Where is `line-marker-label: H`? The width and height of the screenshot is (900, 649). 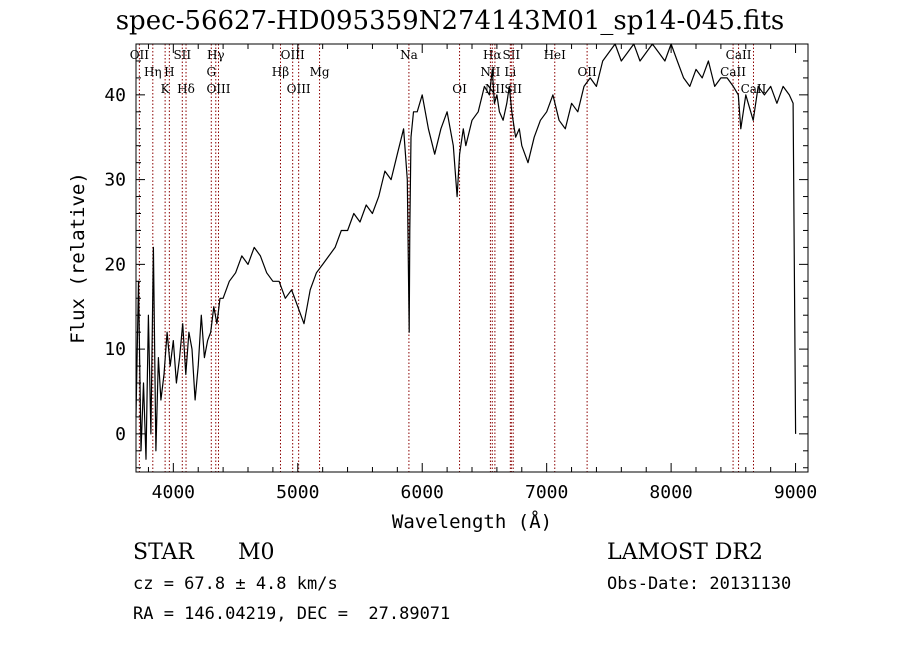
line-marker-label: H is located at coordinates (169, 72).